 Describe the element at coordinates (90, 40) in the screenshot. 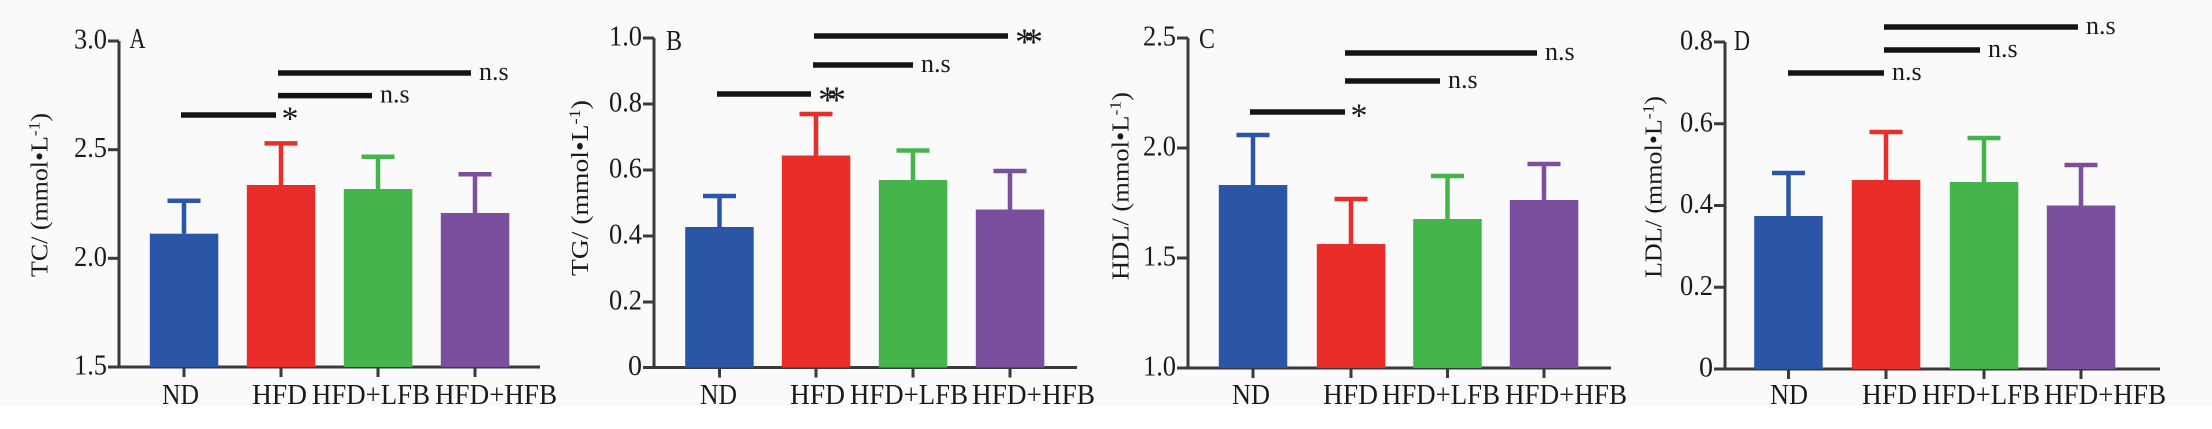

I see `svg-text: 3.0` at that location.